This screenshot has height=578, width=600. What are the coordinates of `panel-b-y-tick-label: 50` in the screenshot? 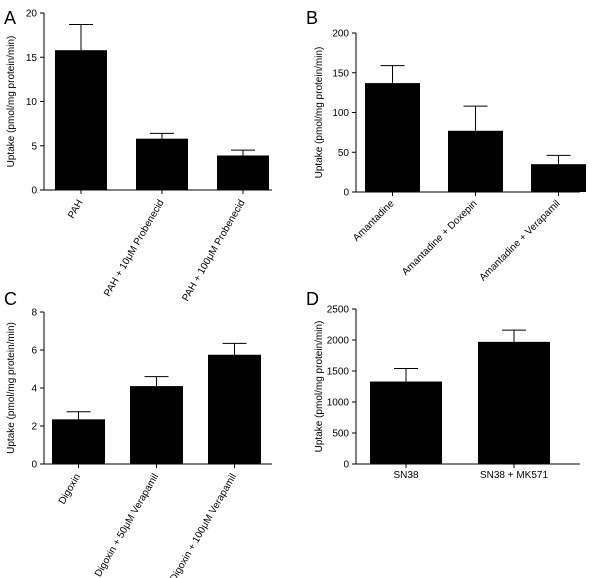 It's located at (344, 153).